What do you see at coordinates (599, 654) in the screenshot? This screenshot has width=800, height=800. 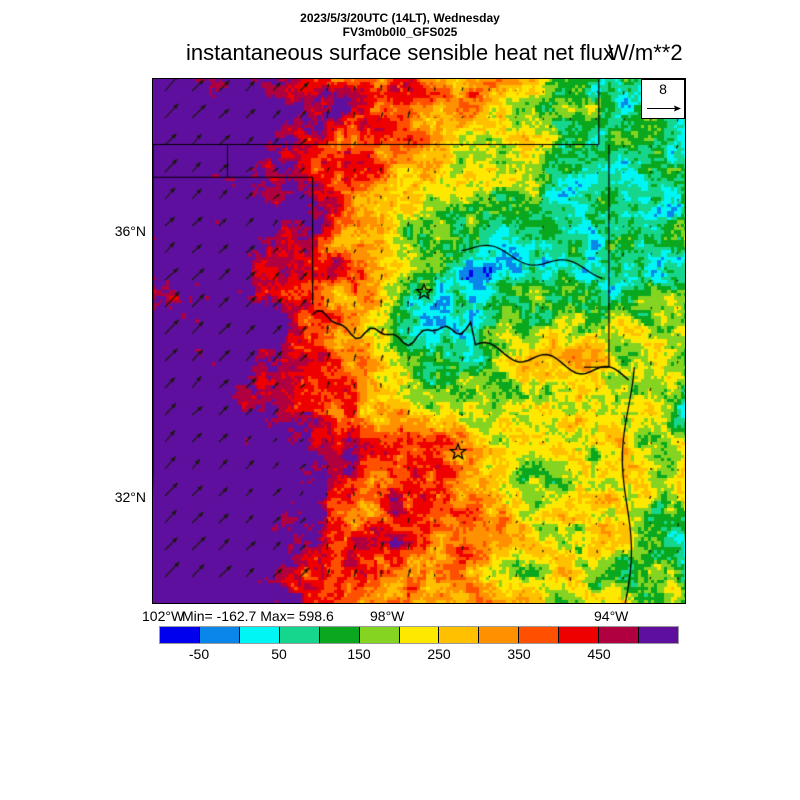 I see `colorbar-tick-450: 450` at bounding box center [599, 654].